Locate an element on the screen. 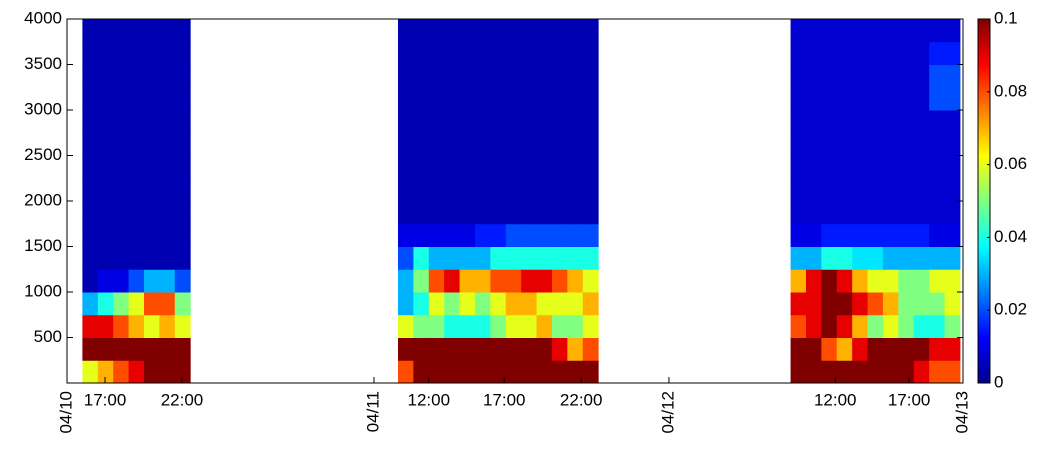 The image size is (1051, 451). date-tick-label: 04/12 is located at coordinates (667, 412).